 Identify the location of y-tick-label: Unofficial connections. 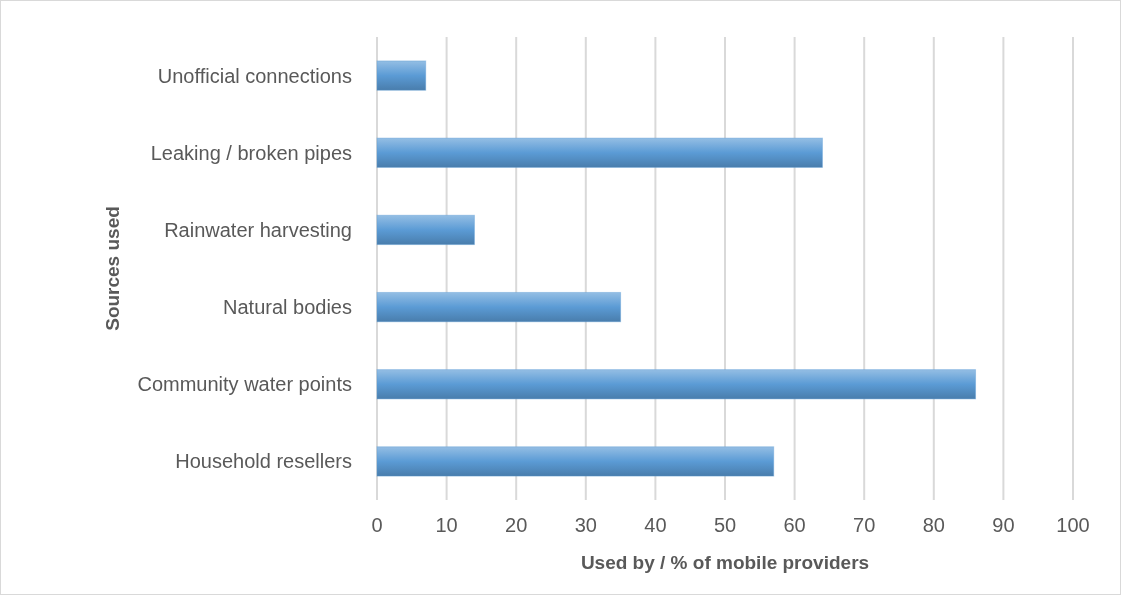
(254, 75).